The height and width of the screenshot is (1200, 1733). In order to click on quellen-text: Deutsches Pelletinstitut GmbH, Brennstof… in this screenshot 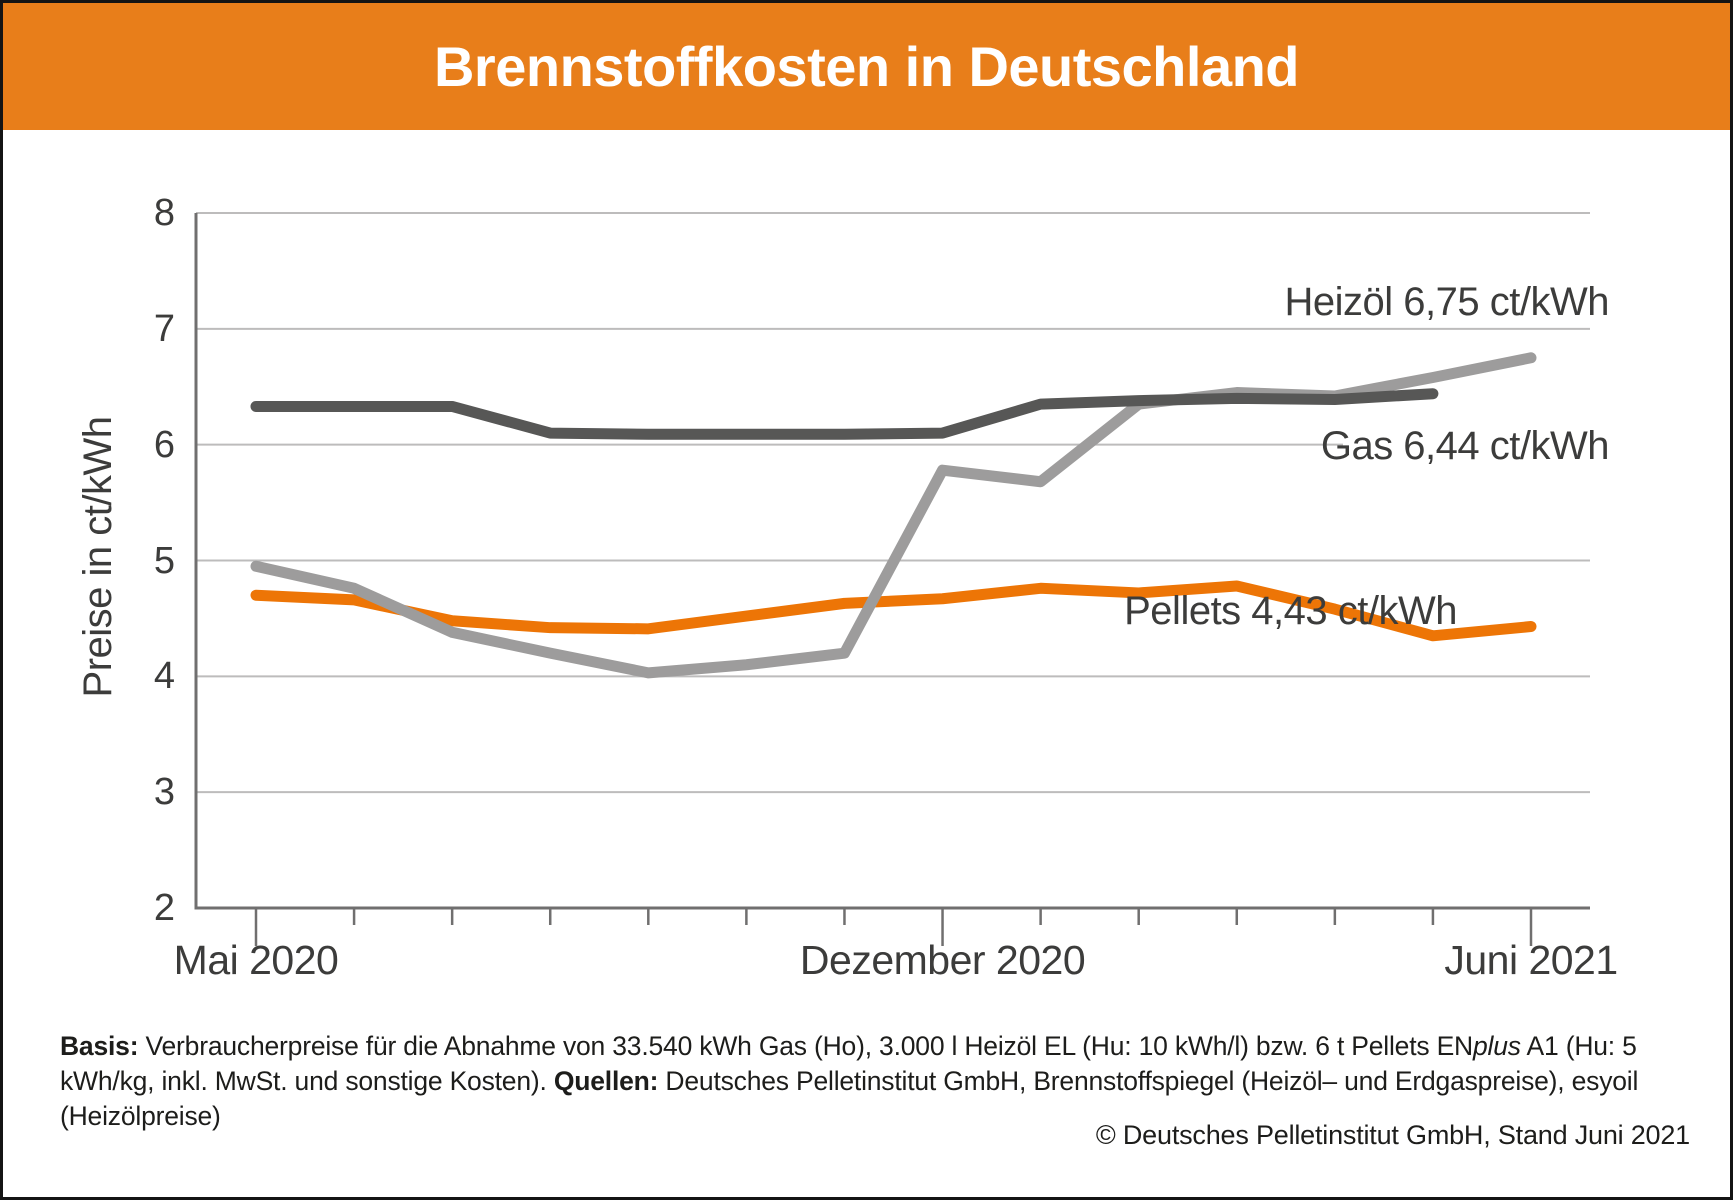, I will do `click(849, 1098)`.